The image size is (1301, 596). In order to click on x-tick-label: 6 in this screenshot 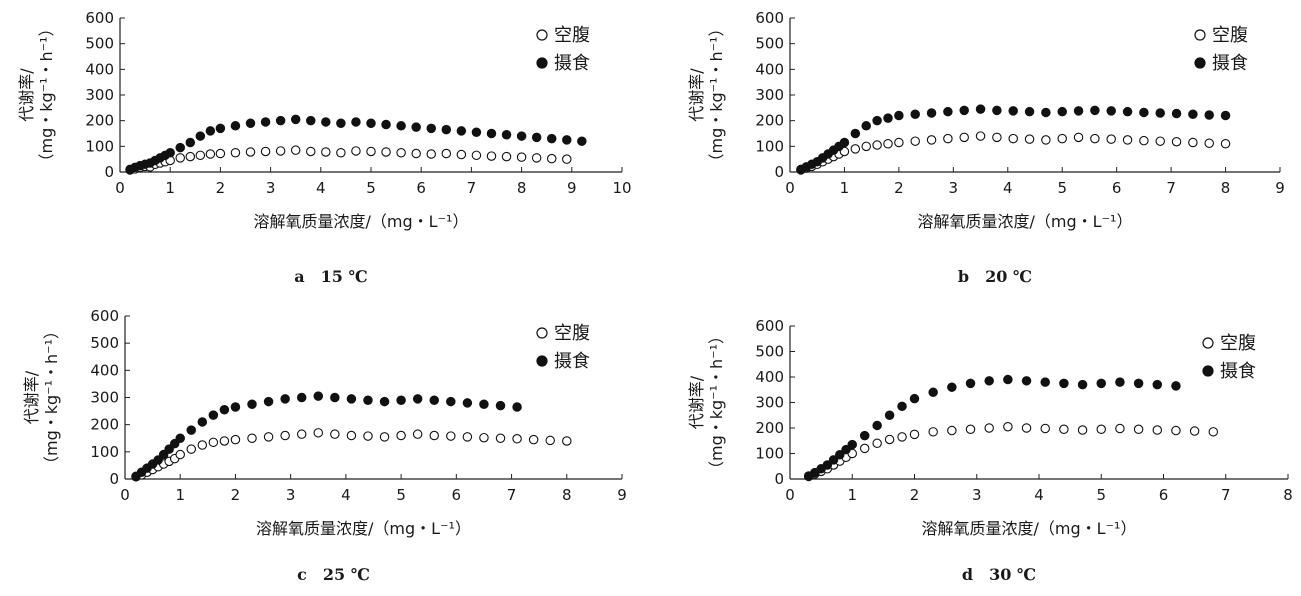, I will do `click(1164, 495)`.